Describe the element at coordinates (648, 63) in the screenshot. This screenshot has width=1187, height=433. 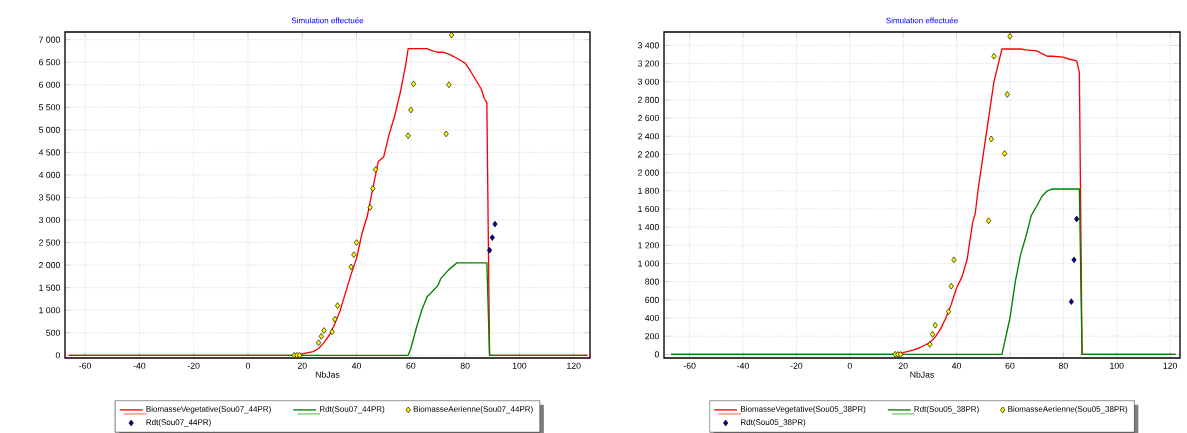
I see `y-tick-label: 3 200` at that location.